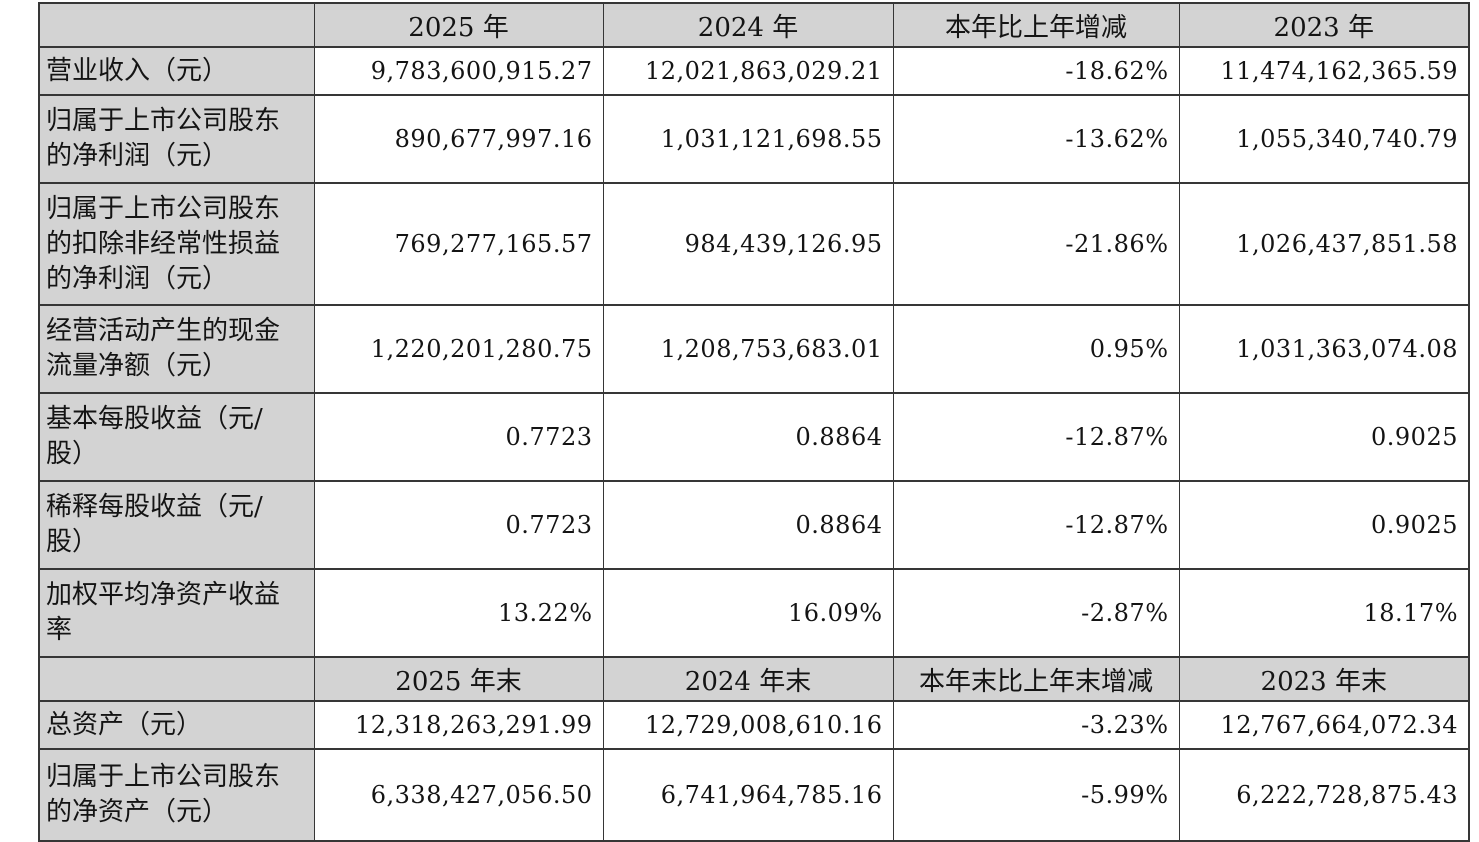 The image size is (1479, 842). Describe the element at coordinates (458, 25) in the screenshot. I see `col-header-2025: 2025 年` at that location.